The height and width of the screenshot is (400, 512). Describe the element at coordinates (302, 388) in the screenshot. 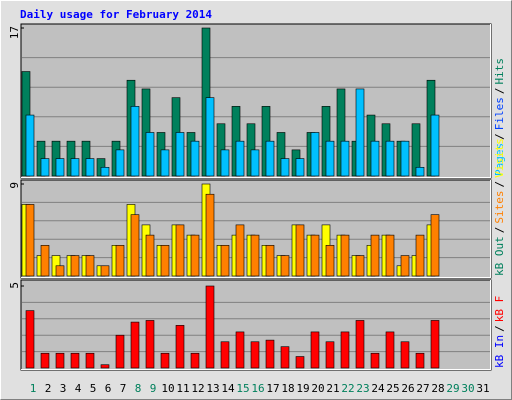

I see `x-tick-label: 19` at that location.